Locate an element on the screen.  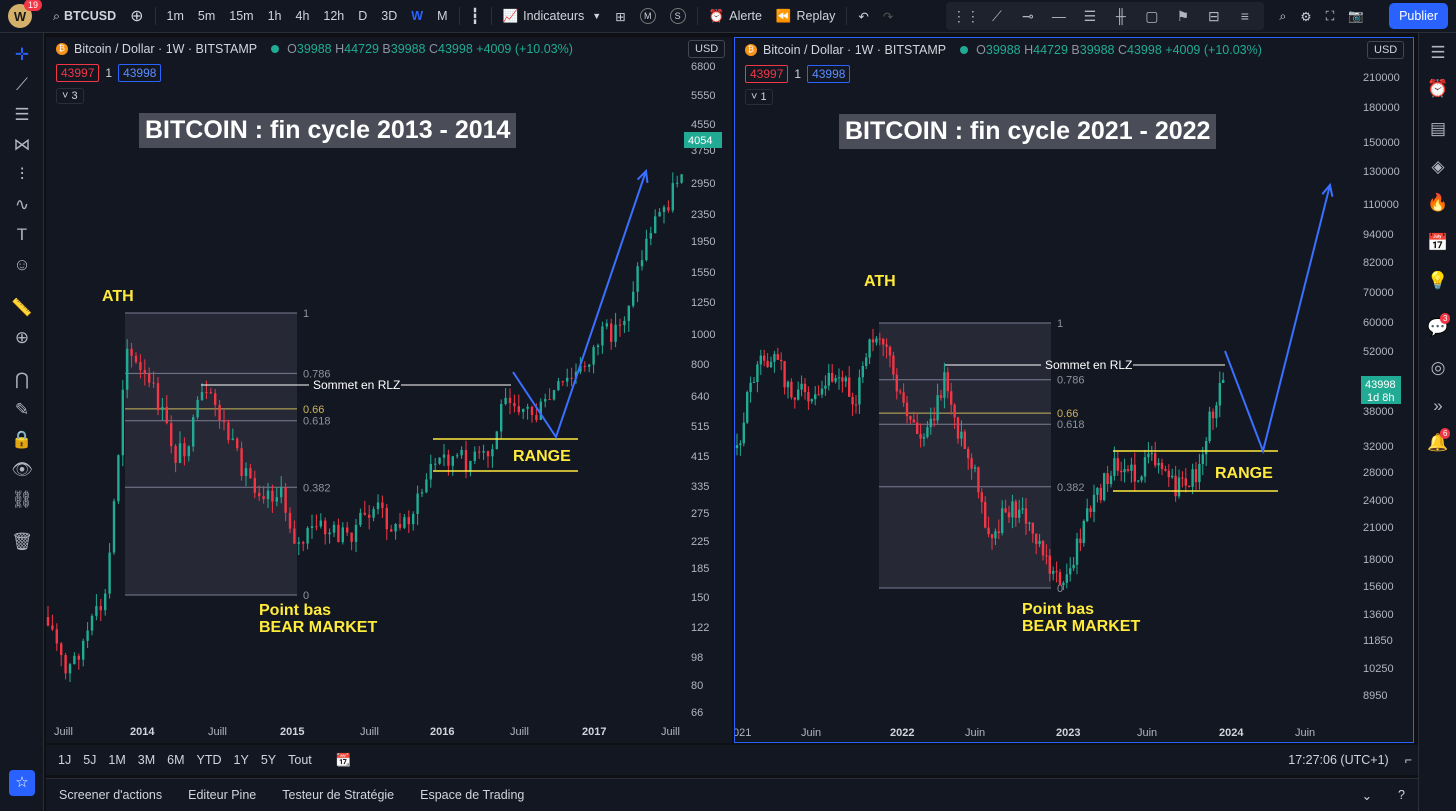
pencil-lock-icon: ✎ is located at coordinates (22, 409).